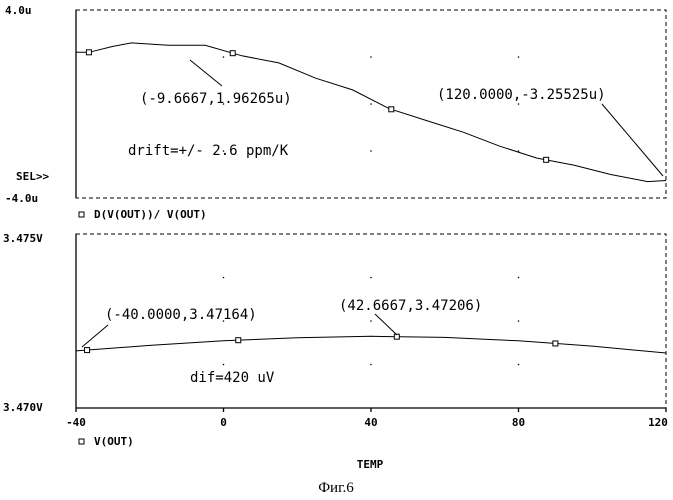 The height and width of the screenshot is (500, 673). I want to click on top-legend: D(V(OUT))/ V(OUT), so click(150, 214).